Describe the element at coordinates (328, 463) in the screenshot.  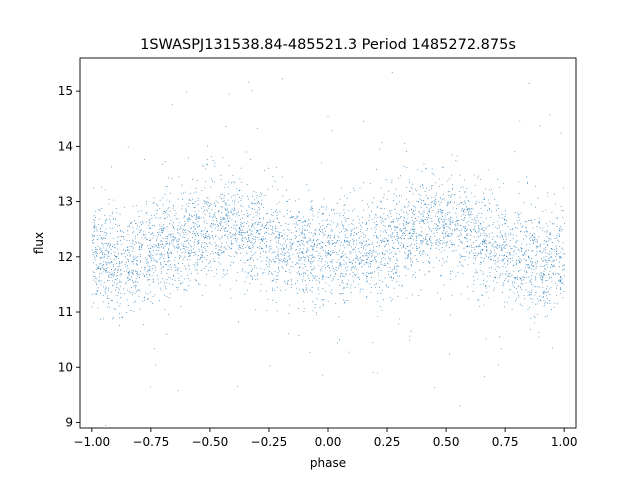
I see `x-axis-label: phase` at that location.